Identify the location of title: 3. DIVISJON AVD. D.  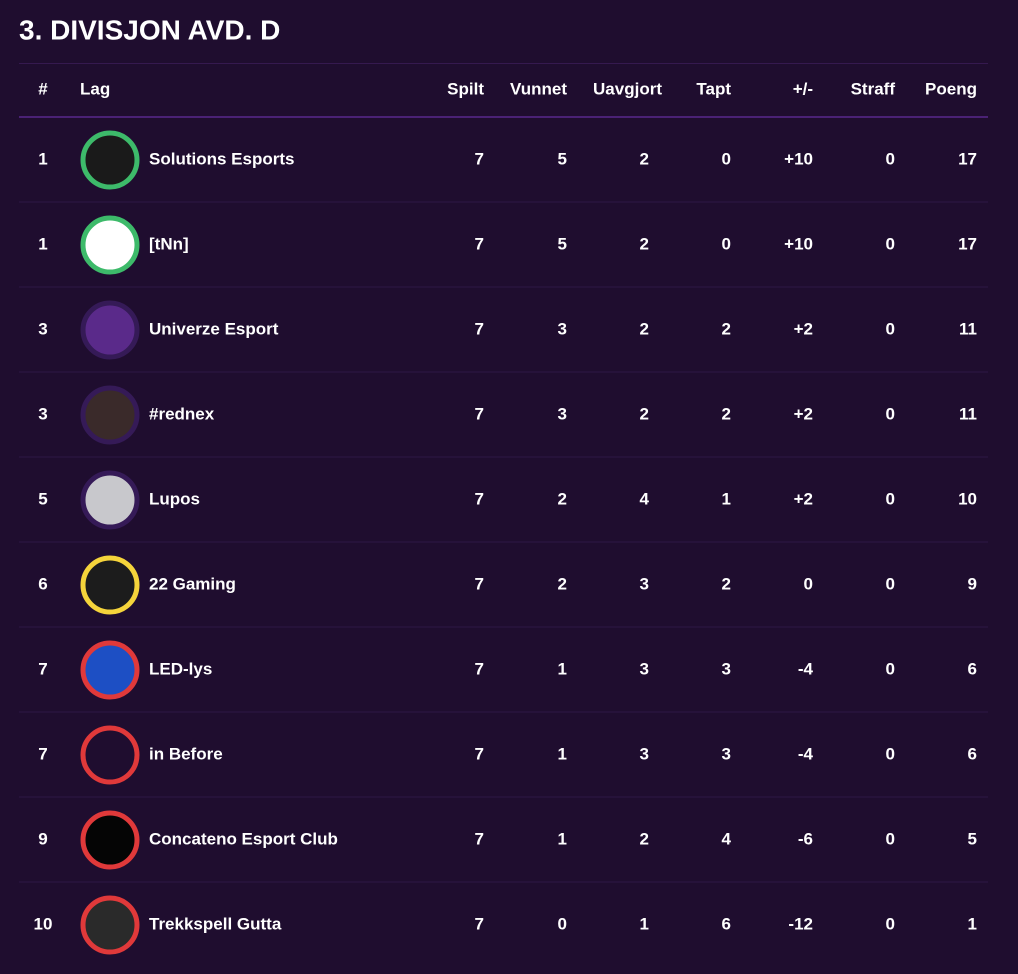
(149, 29).